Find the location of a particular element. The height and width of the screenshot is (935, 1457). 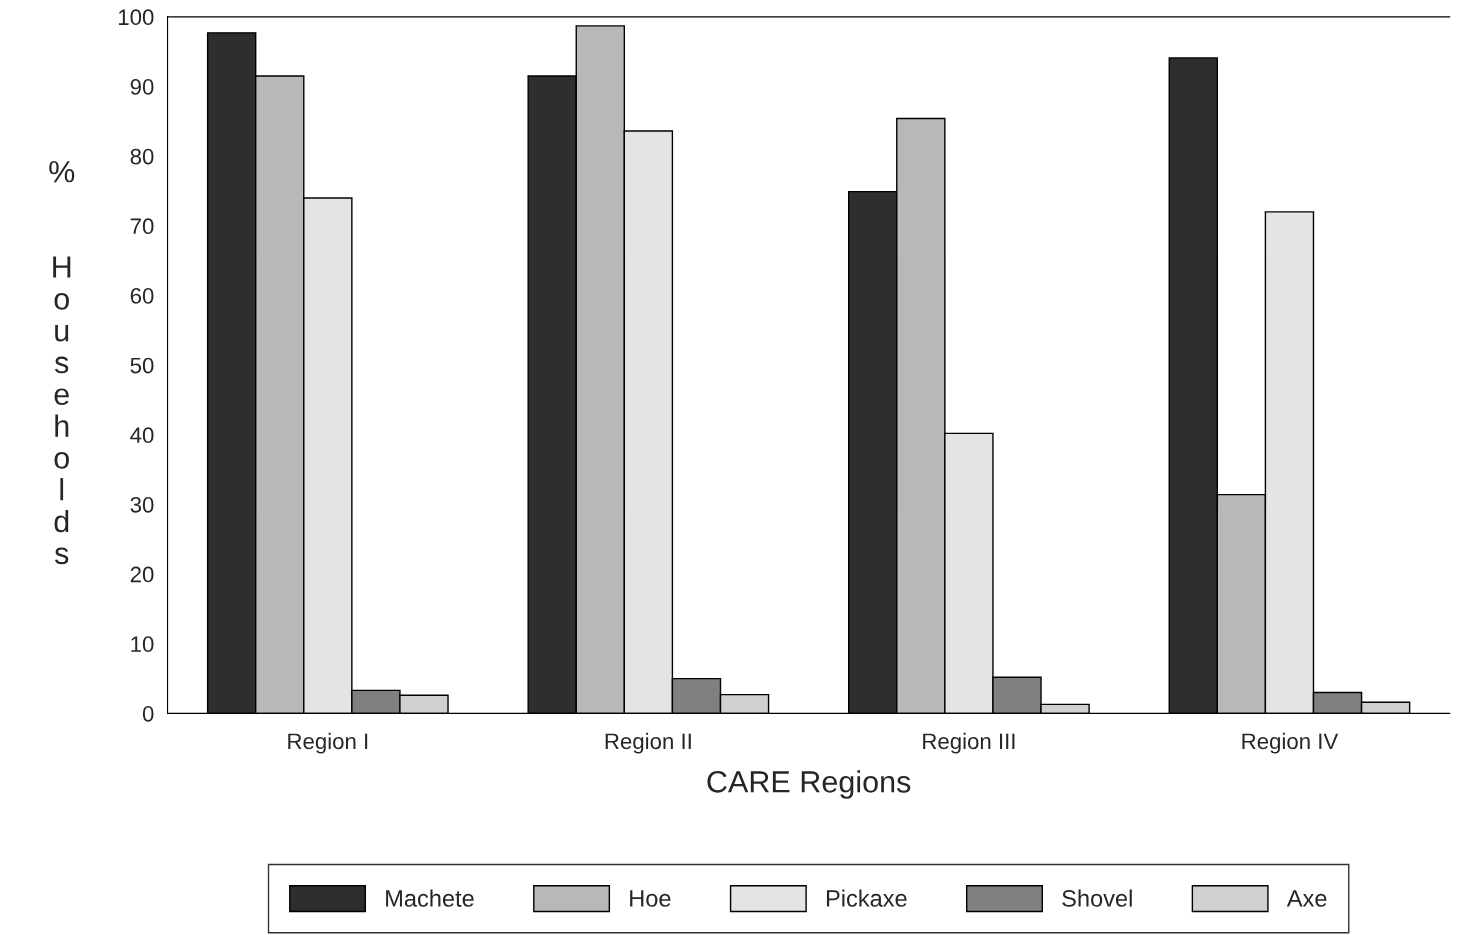

y-tick-label: 40 is located at coordinates (142, 435).